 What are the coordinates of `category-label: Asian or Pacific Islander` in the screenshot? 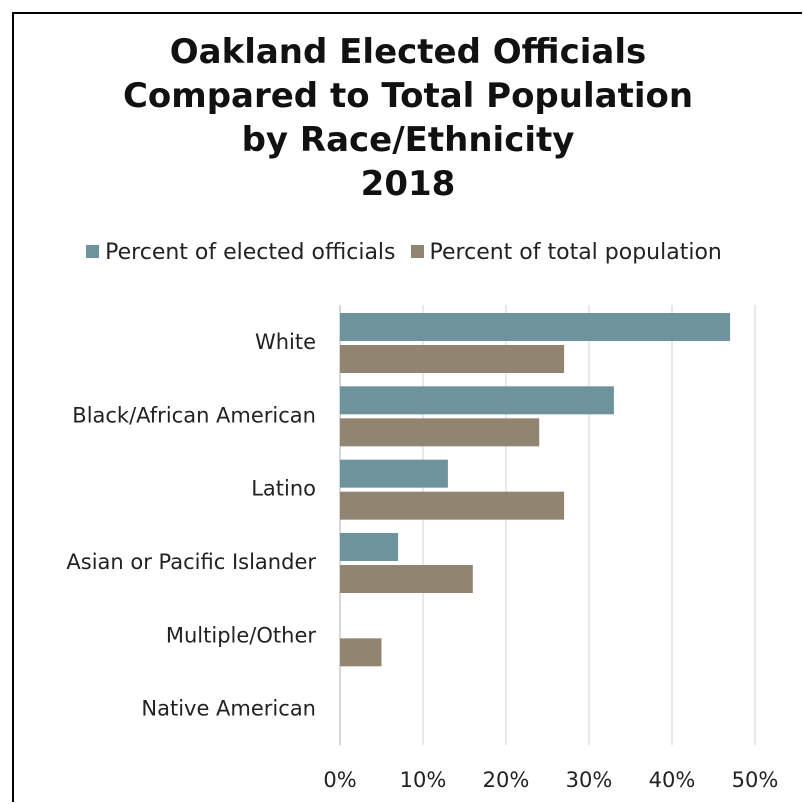 It's located at (191, 562).